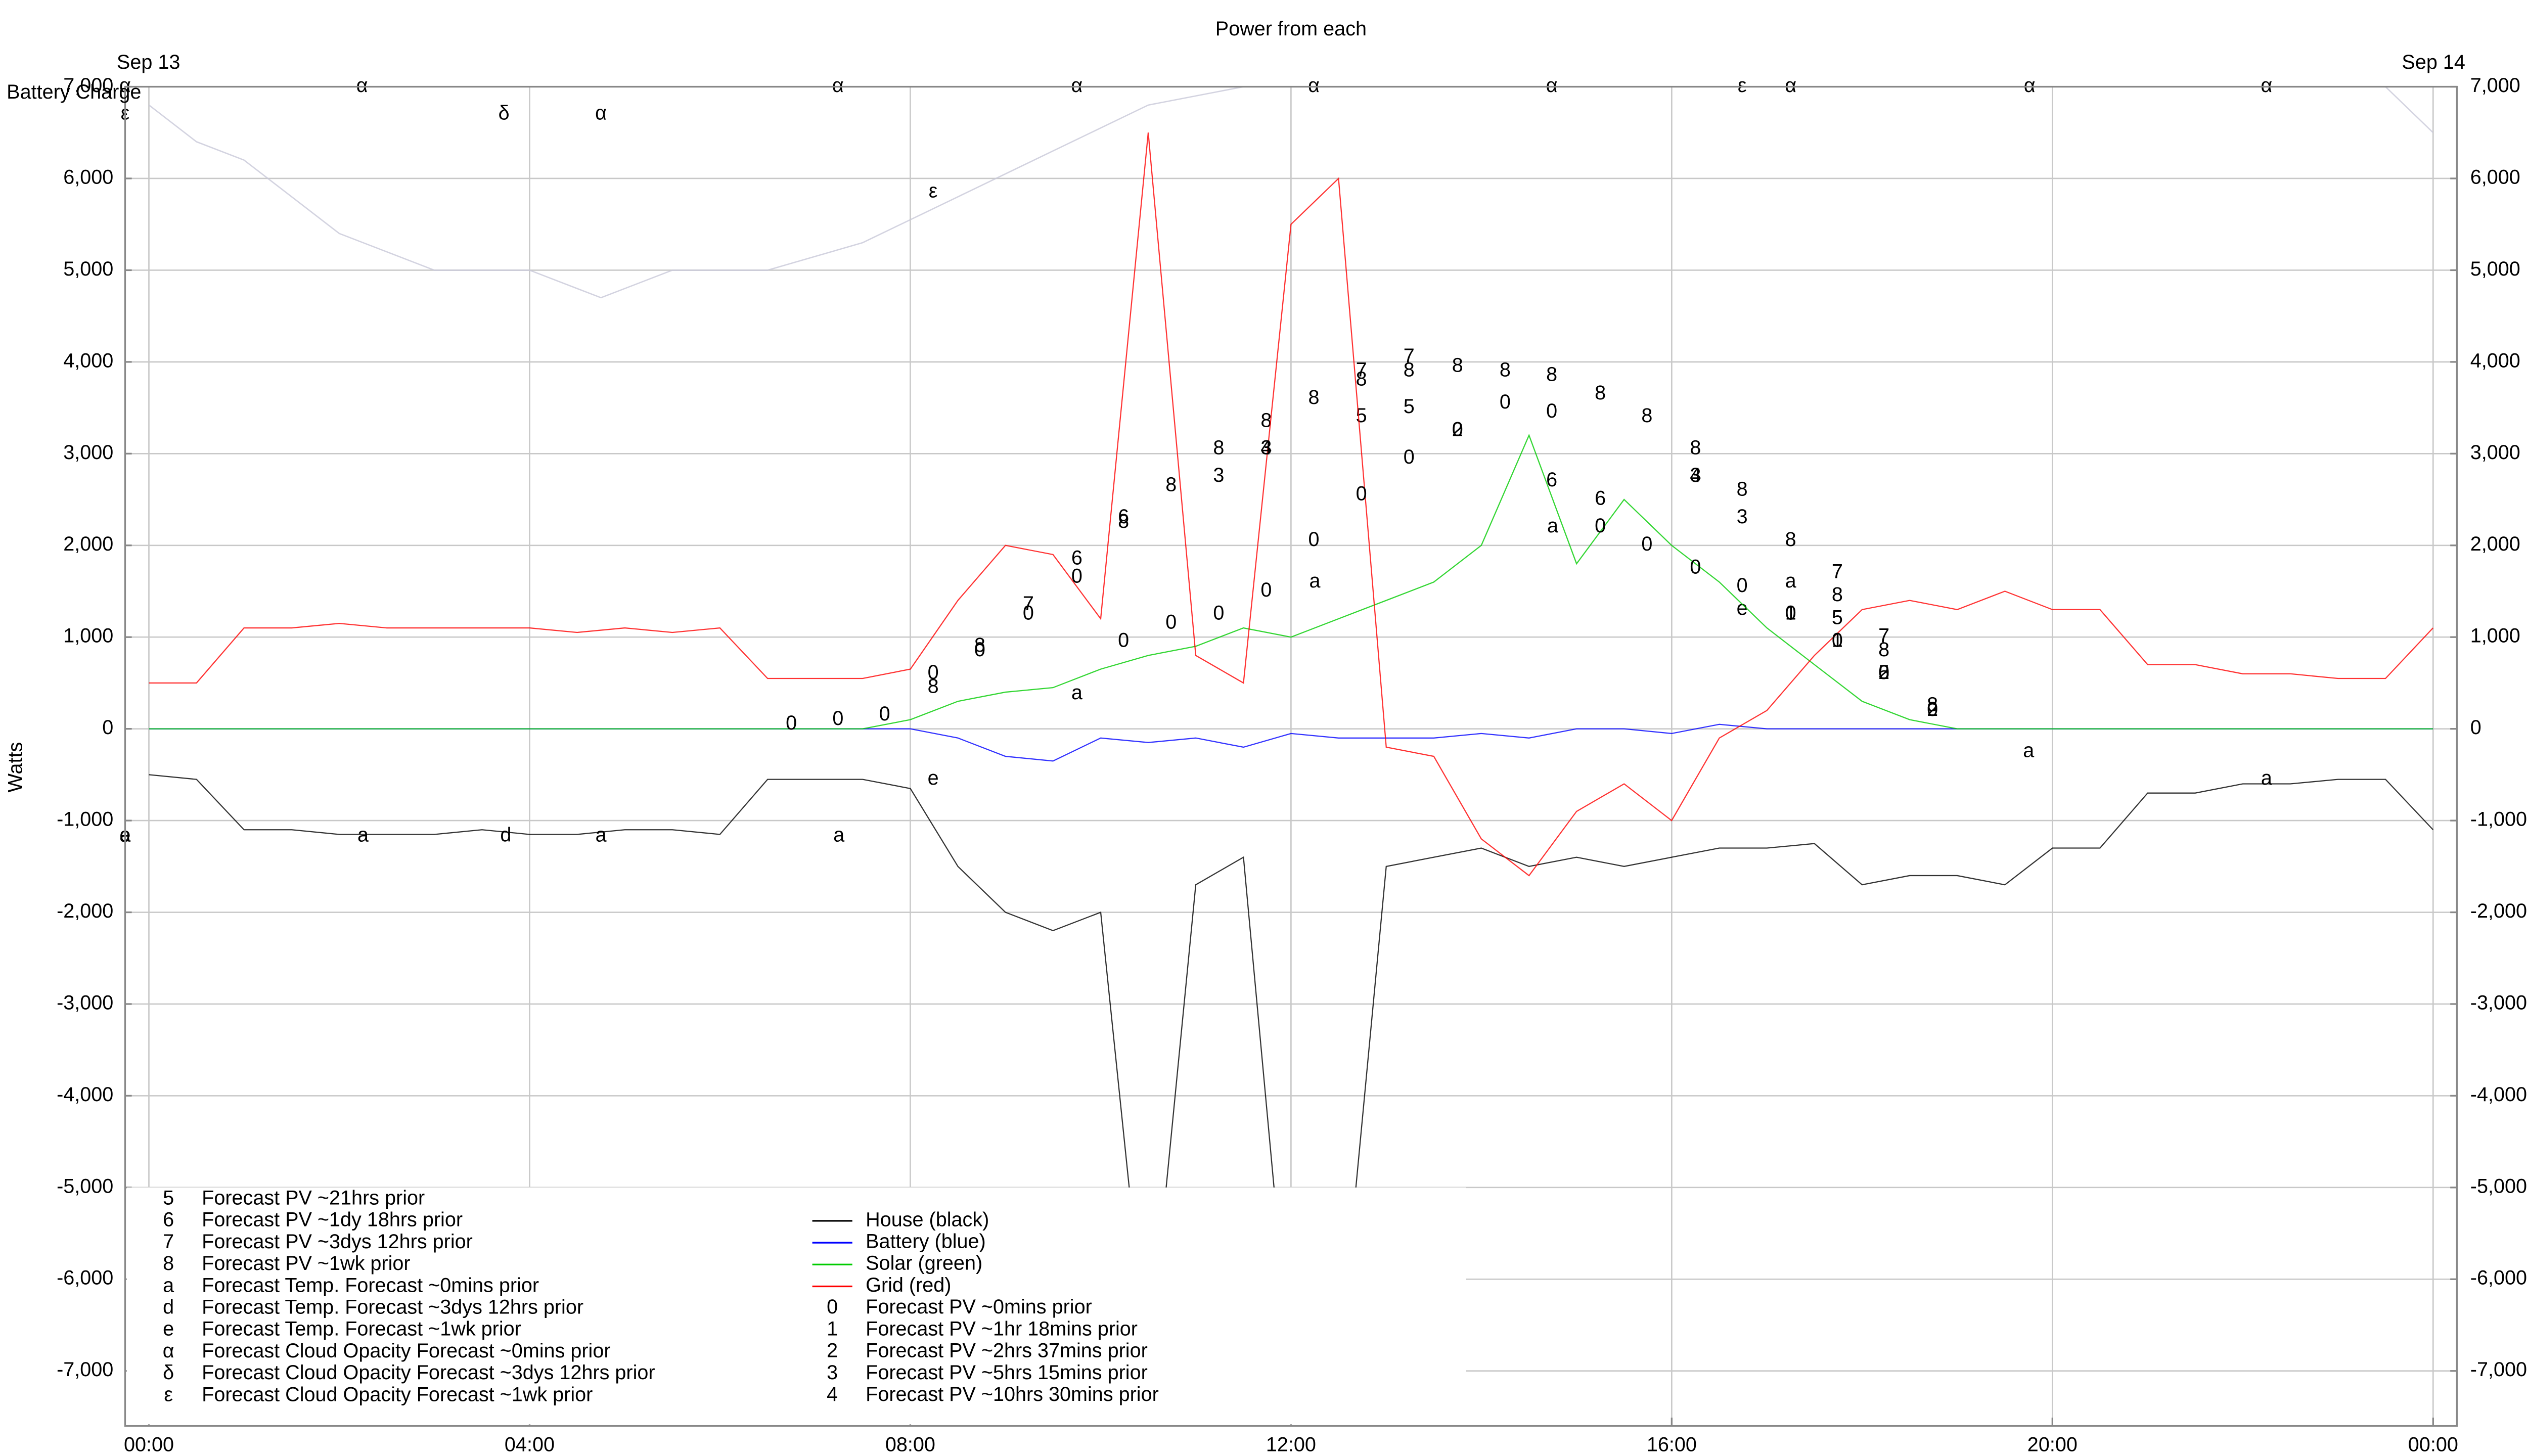 This screenshot has height=1456, width=2528. I want to click on forecast-marker: 1, so click(1838, 640).